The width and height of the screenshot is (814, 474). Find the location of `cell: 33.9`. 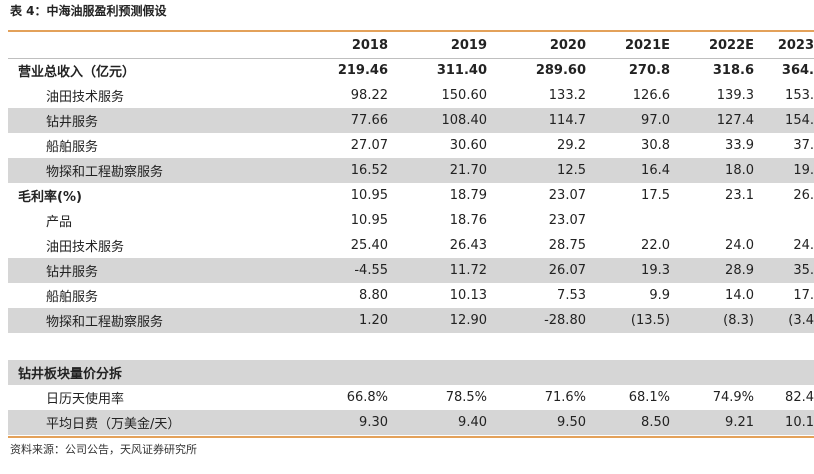

cell: 33.9 is located at coordinates (739, 145).